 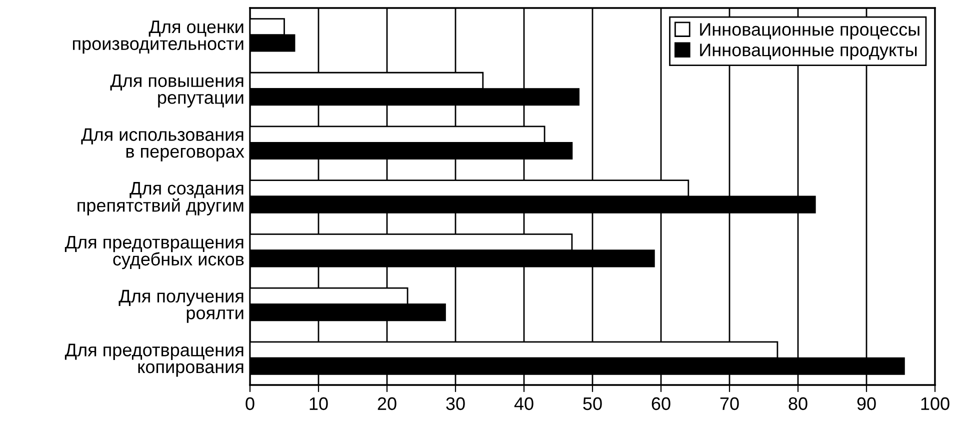 What do you see at coordinates (387, 403) in the screenshot?
I see `x-tick-label: 20` at bounding box center [387, 403].